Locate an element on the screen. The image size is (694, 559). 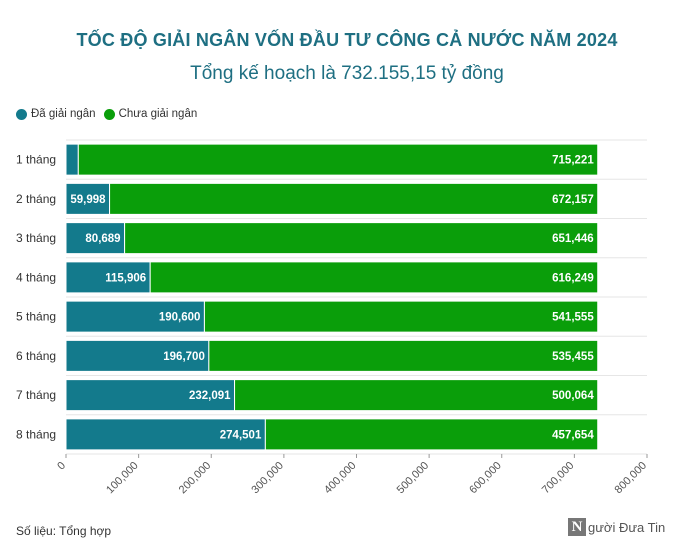
legend-item-undisbursed: Chưa giải ngân is located at coordinates (150, 114).